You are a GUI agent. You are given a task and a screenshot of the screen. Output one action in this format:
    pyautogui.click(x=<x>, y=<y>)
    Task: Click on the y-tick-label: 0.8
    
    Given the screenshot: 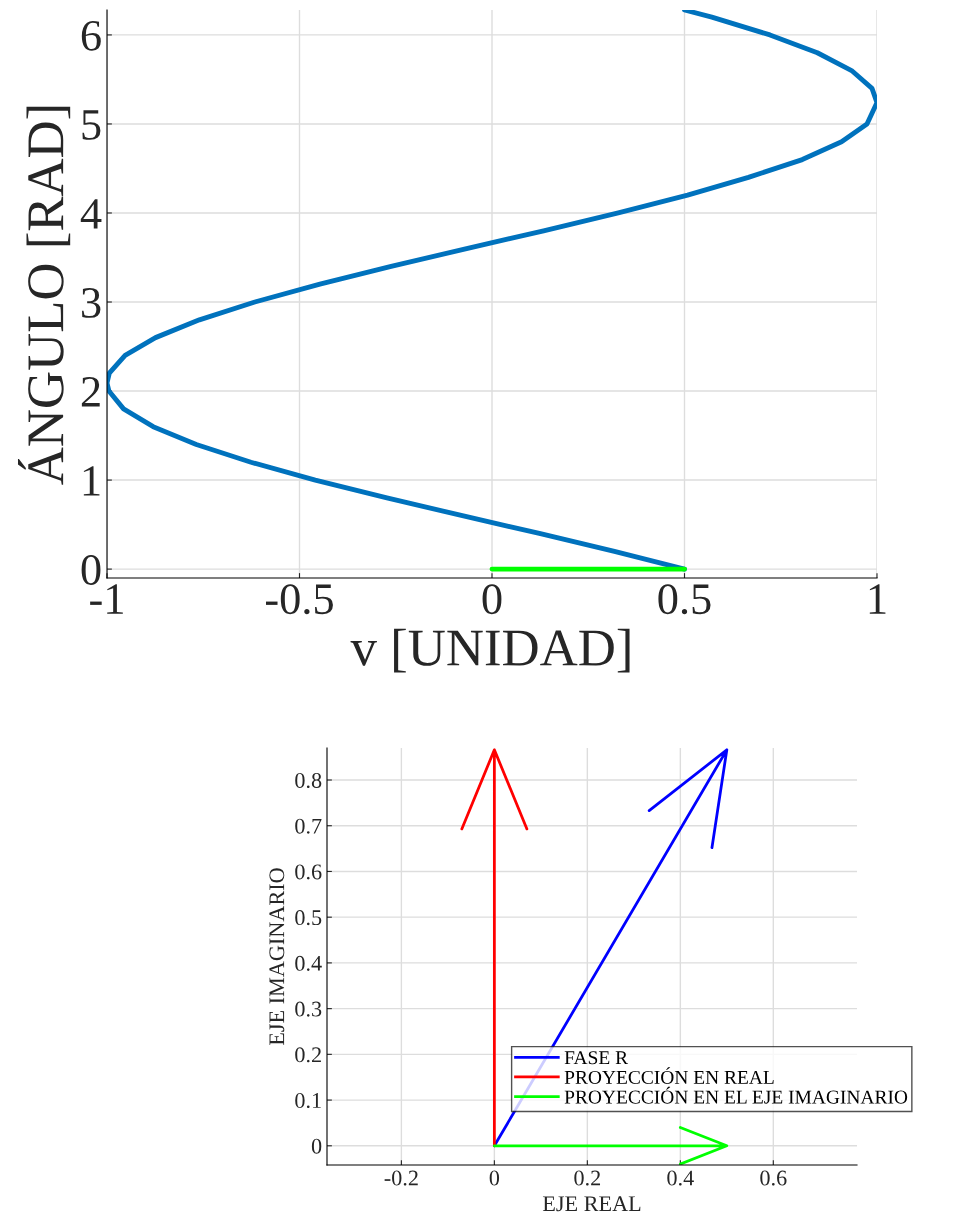 What is the action you would take?
    pyautogui.click(x=308, y=780)
    